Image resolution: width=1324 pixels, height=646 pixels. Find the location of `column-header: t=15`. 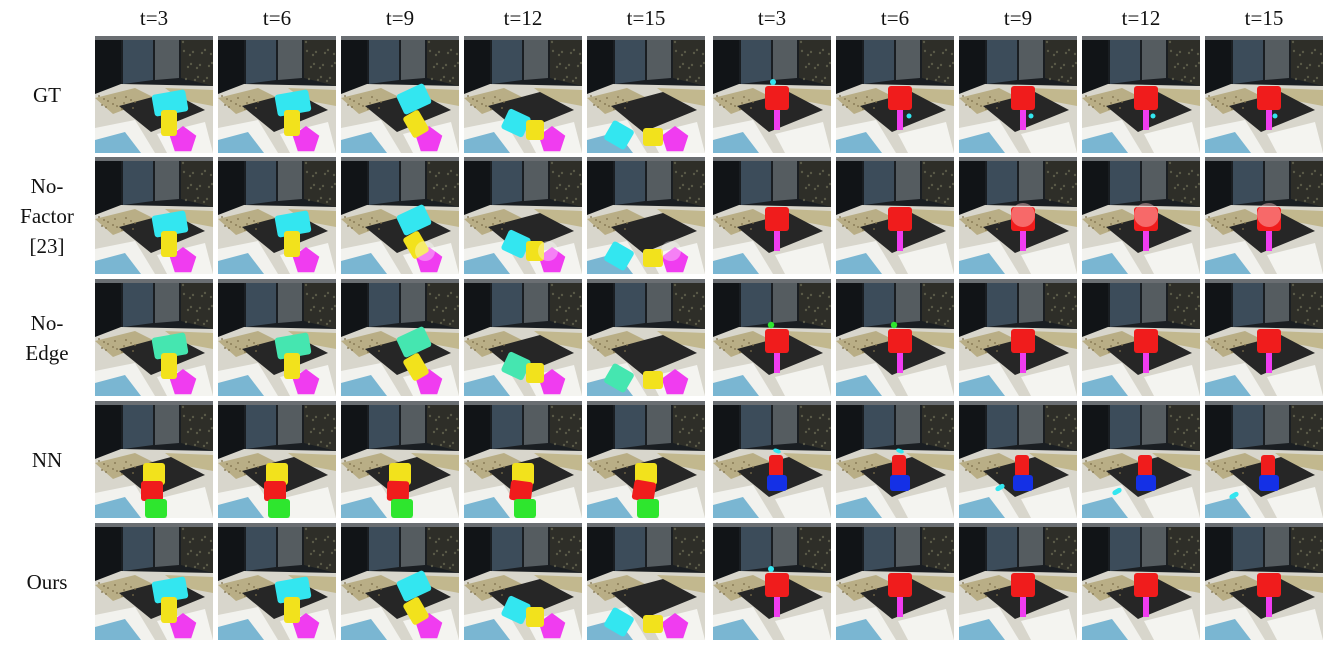

column-header: t=15 is located at coordinates (1264, 18).